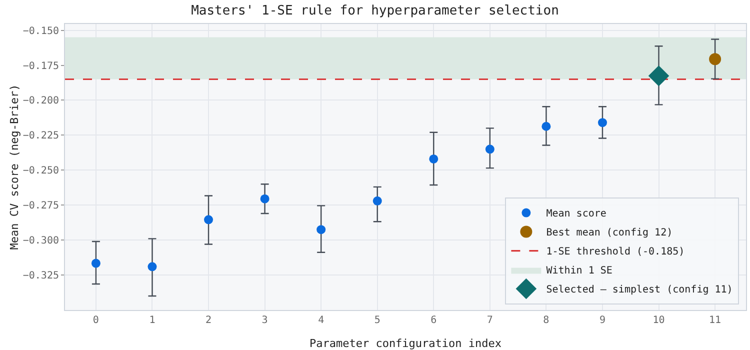  I want to click on y-tick-label: −0.150, so click(40, 31).